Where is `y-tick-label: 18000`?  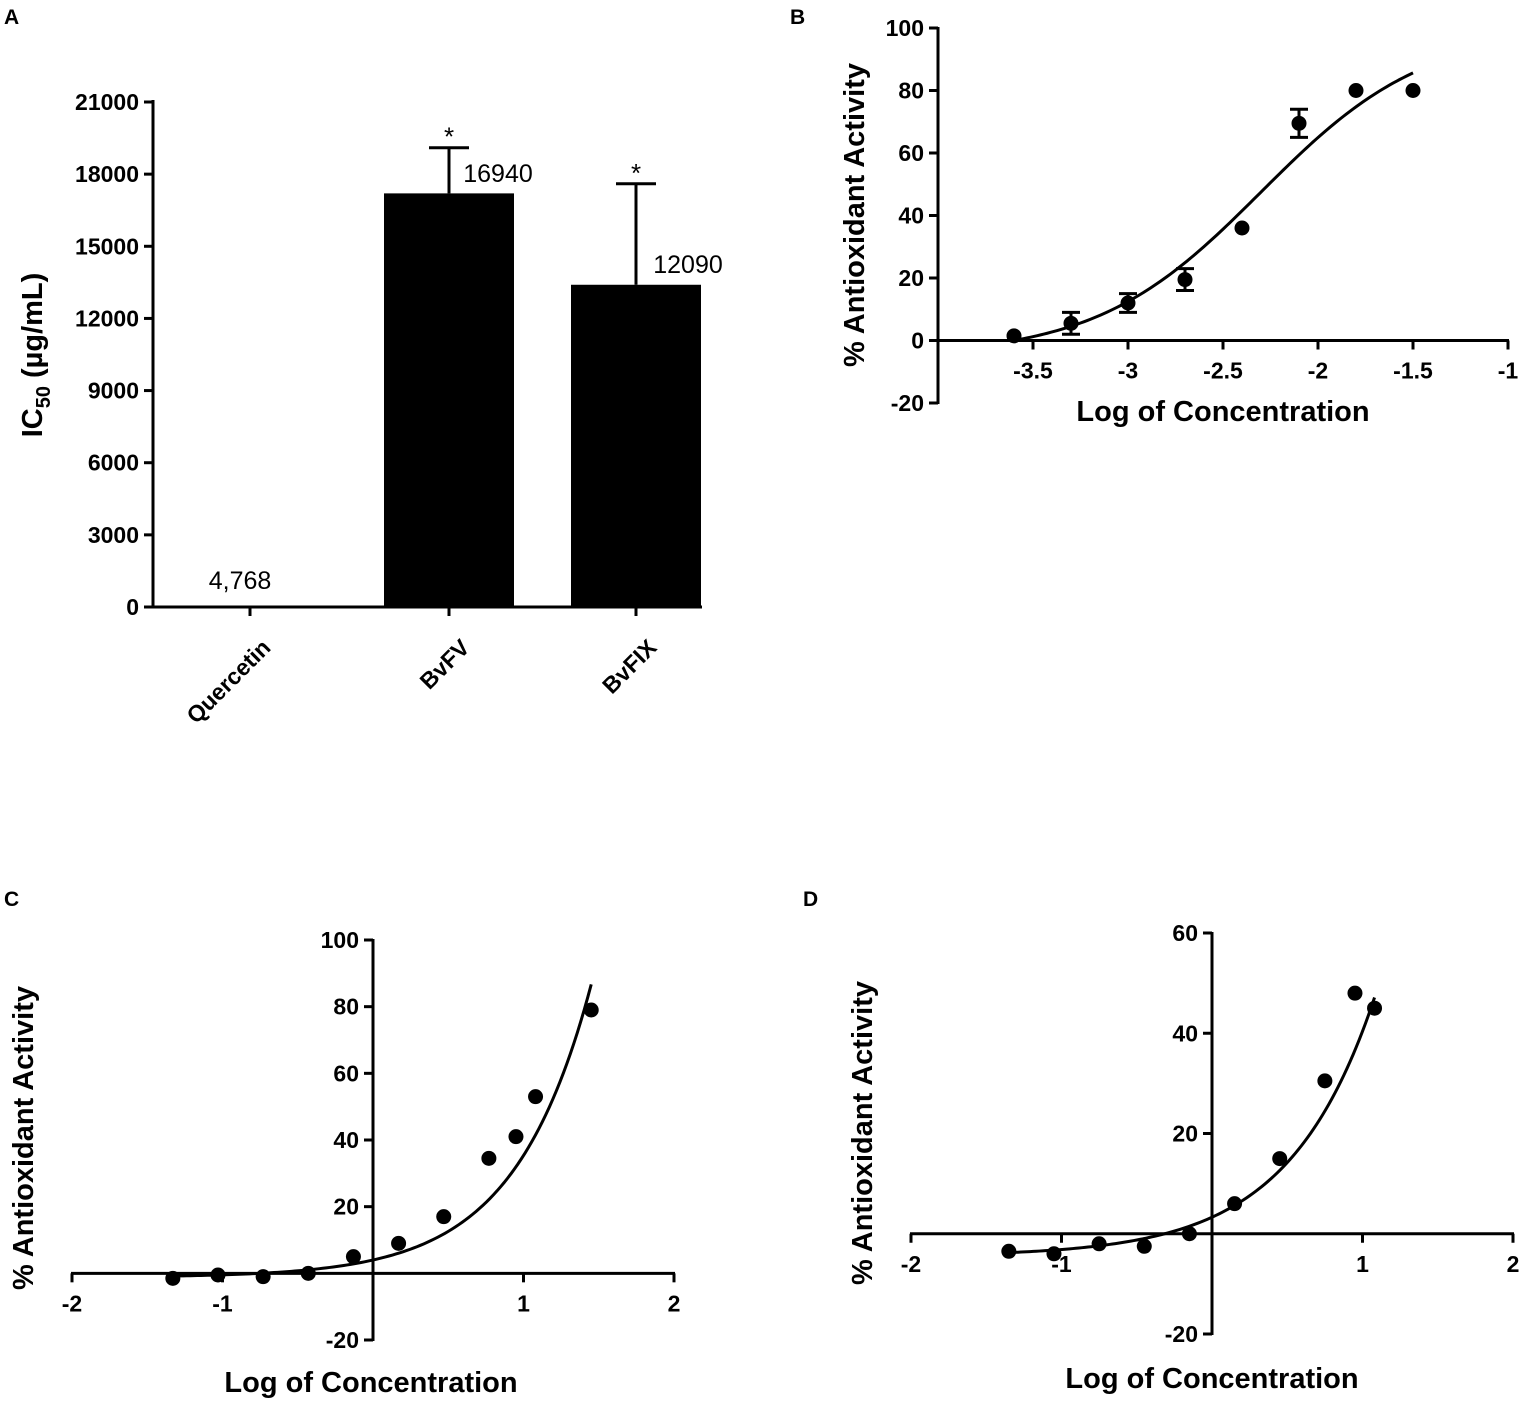 y-tick-label: 18000 is located at coordinates (107, 174).